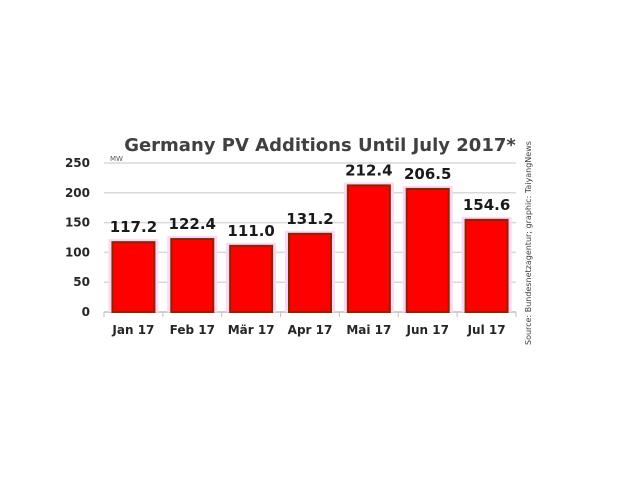 Image resolution: width=640 pixels, height=480 pixels. Describe the element at coordinates (77, 252) in the screenshot. I see `y-tick-label: 100` at that location.